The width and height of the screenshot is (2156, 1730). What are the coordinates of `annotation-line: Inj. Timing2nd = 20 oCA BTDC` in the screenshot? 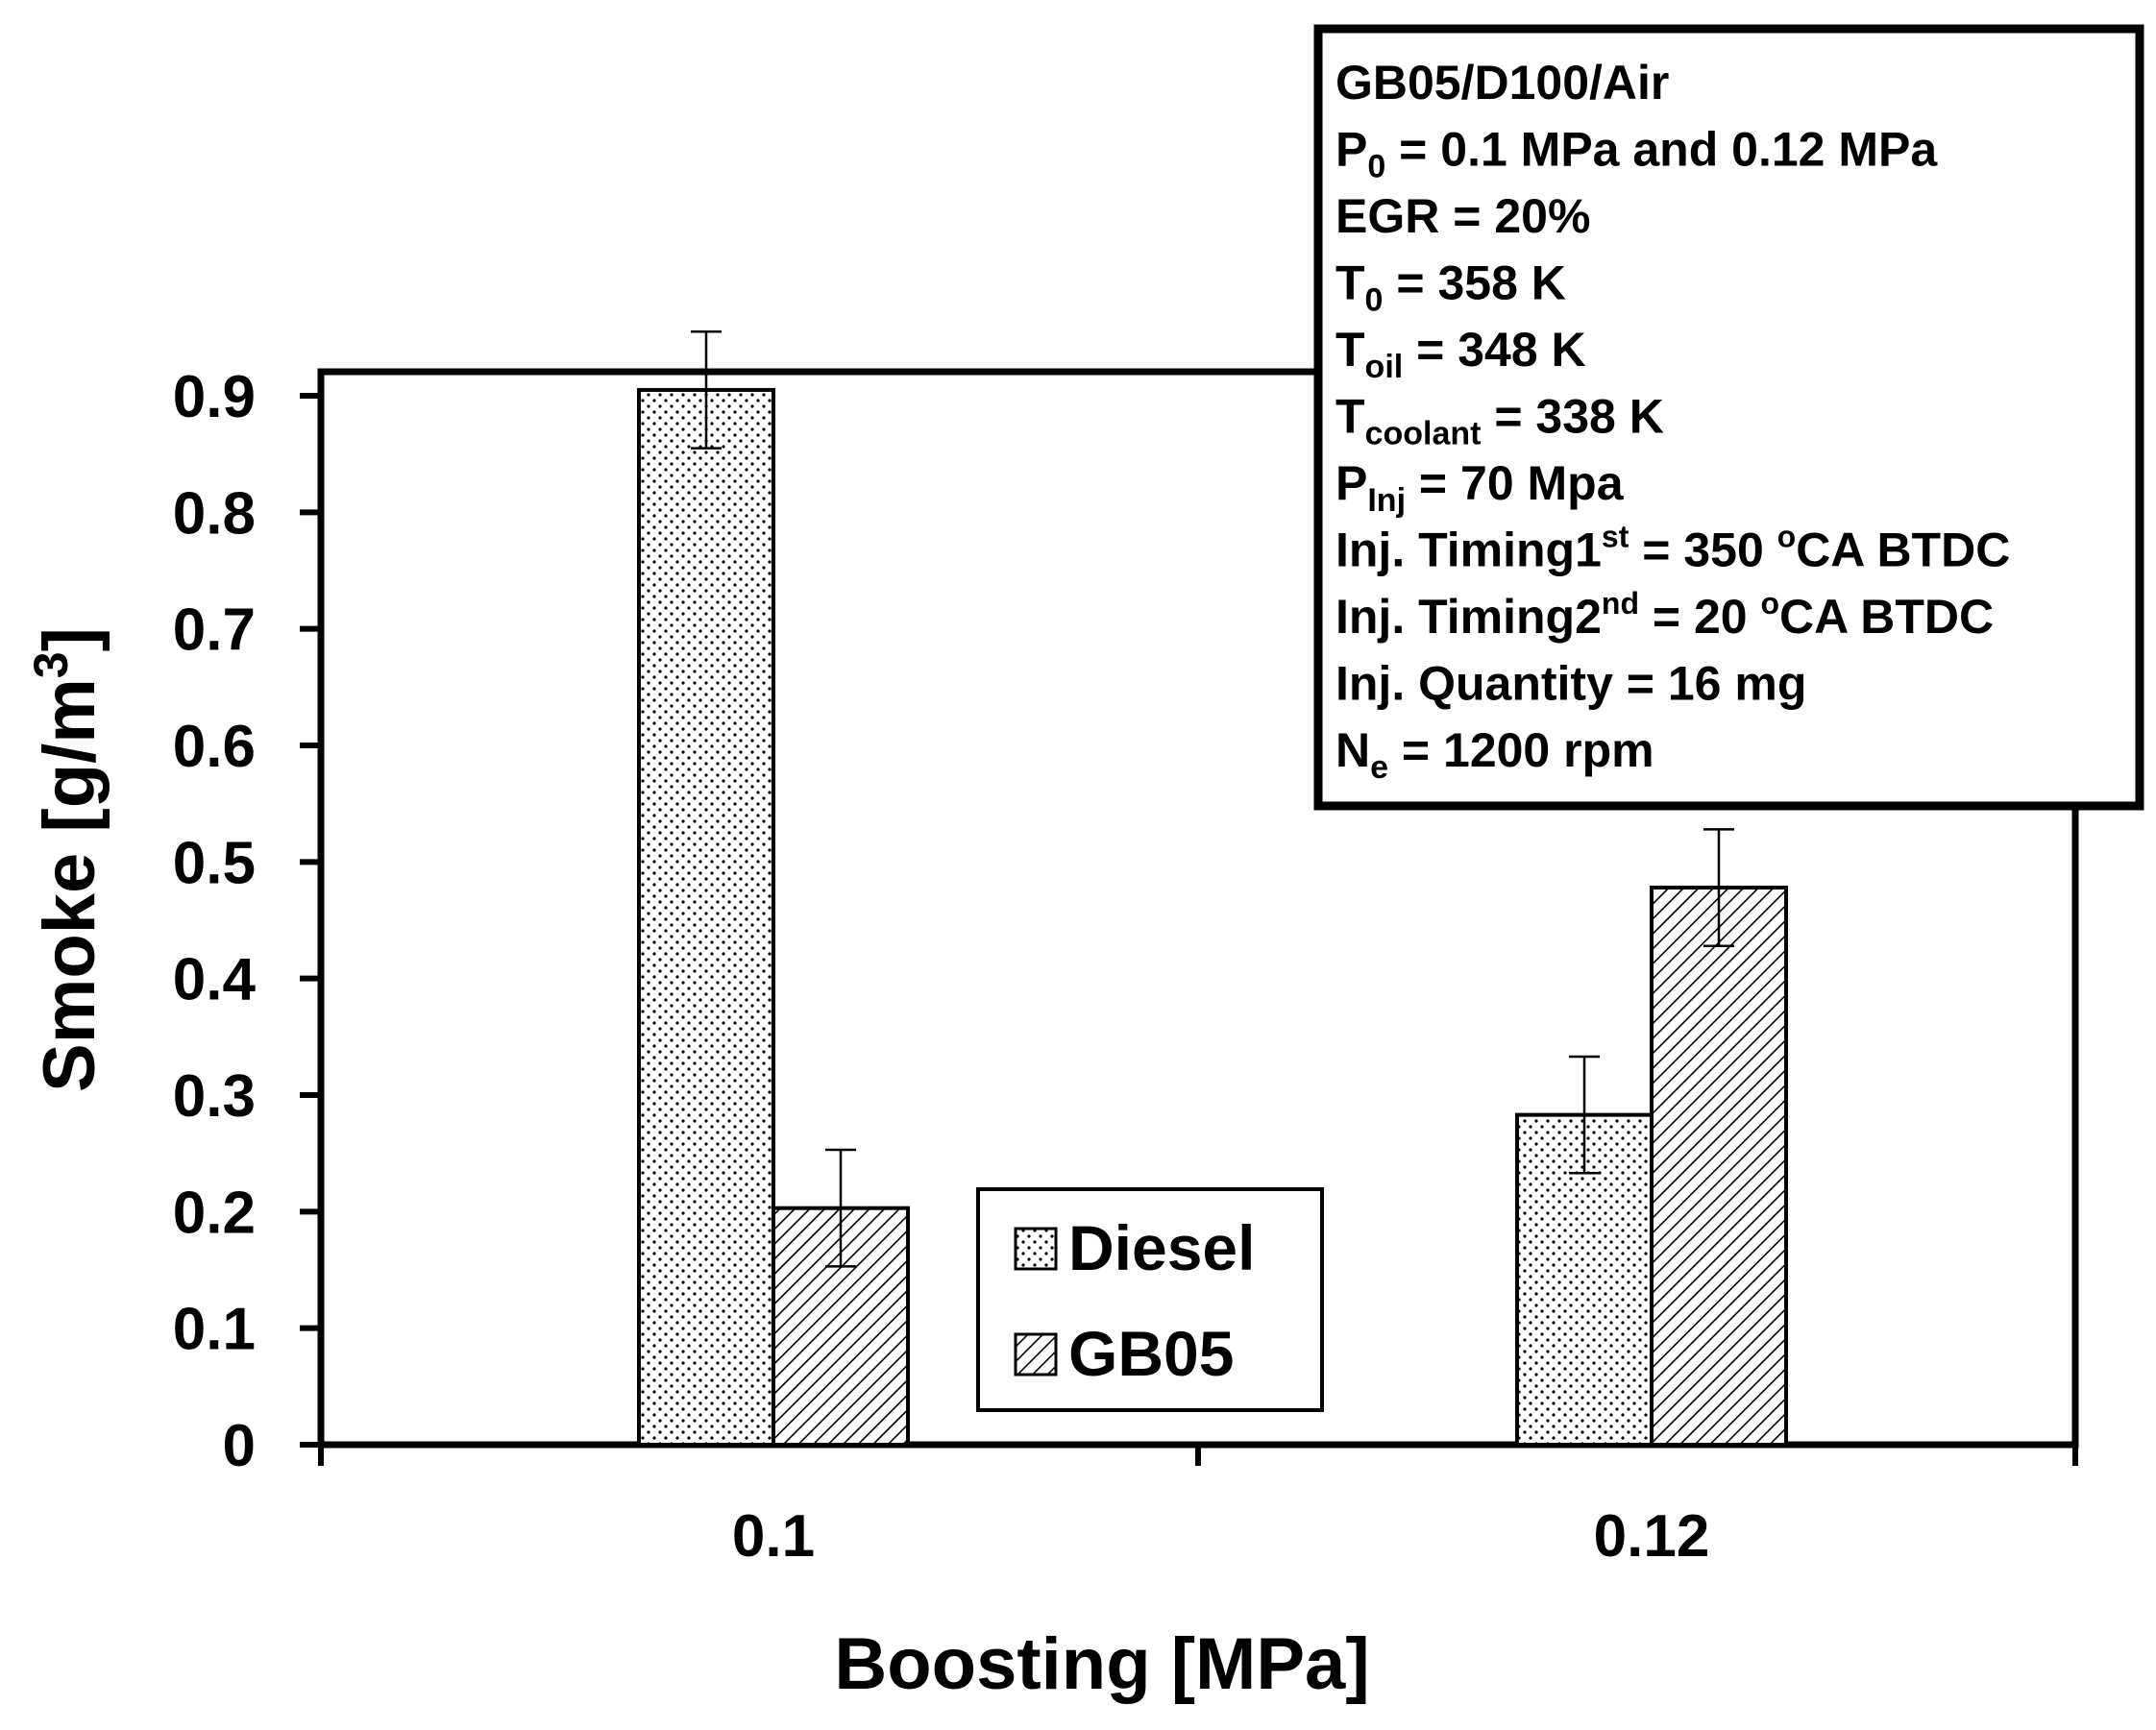 It's located at (1664, 615).